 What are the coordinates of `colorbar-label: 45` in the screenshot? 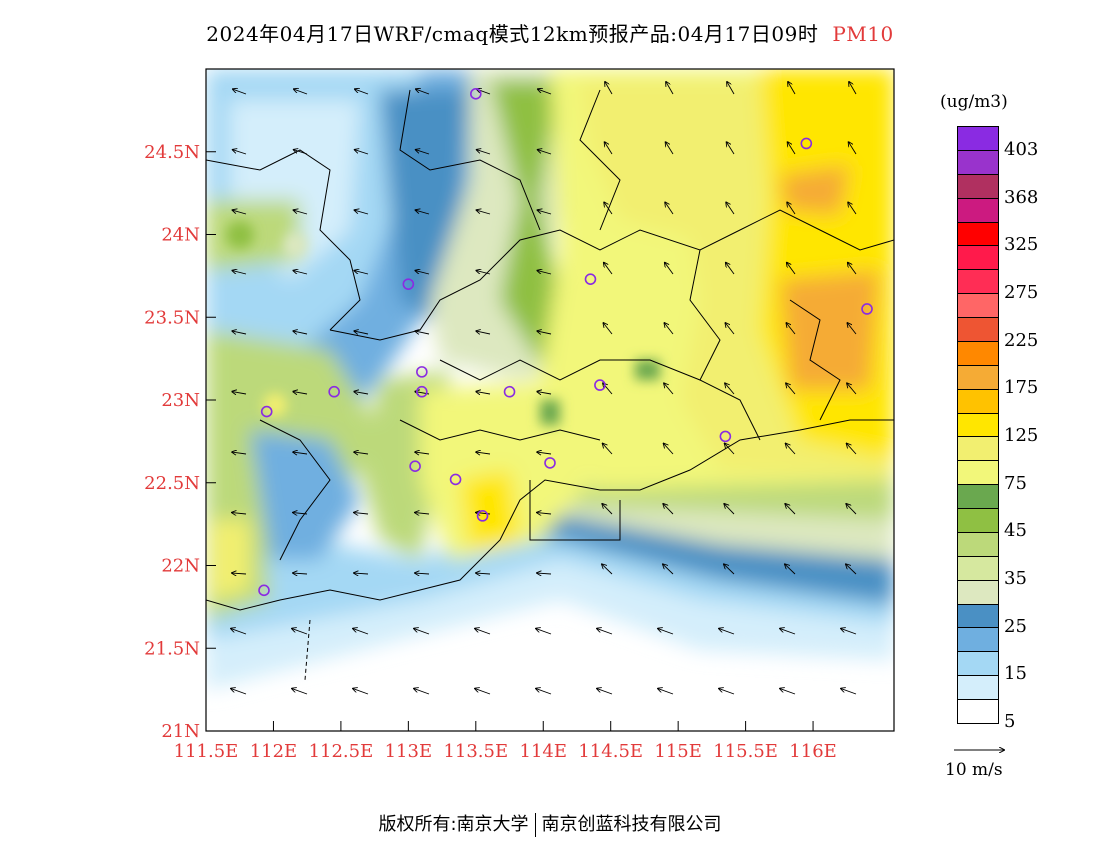 It's located at (1015, 531).